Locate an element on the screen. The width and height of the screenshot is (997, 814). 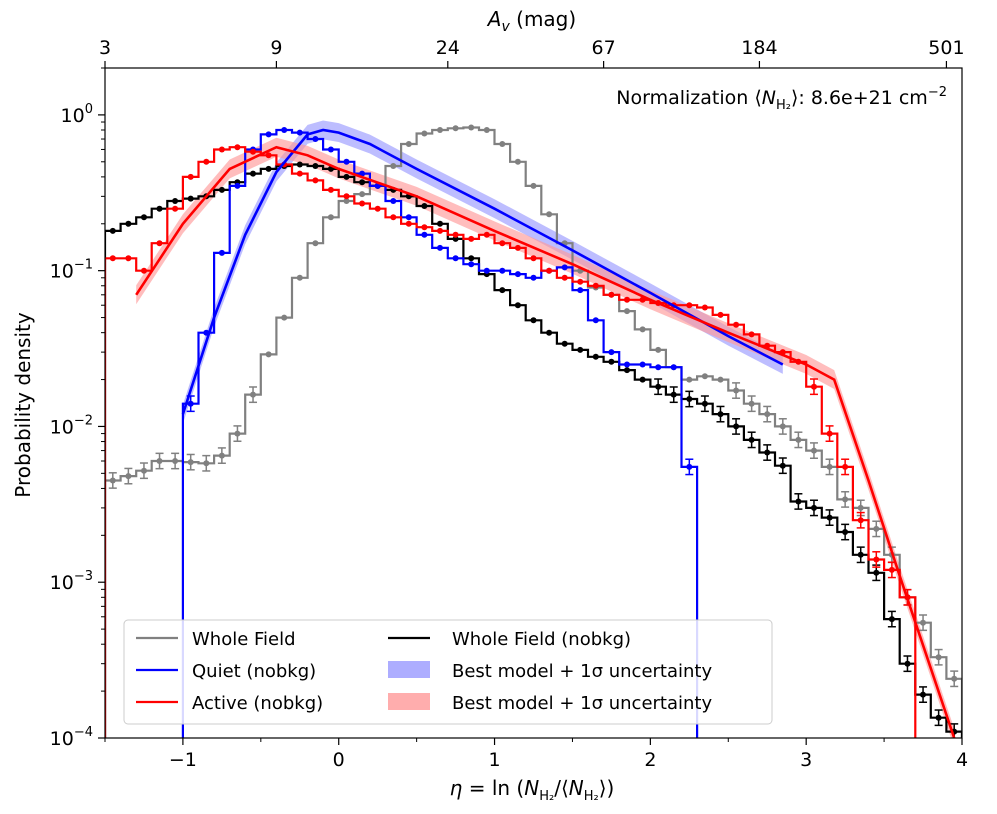
y-tick-label: 10⁻² is located at coordinates (71, 425).